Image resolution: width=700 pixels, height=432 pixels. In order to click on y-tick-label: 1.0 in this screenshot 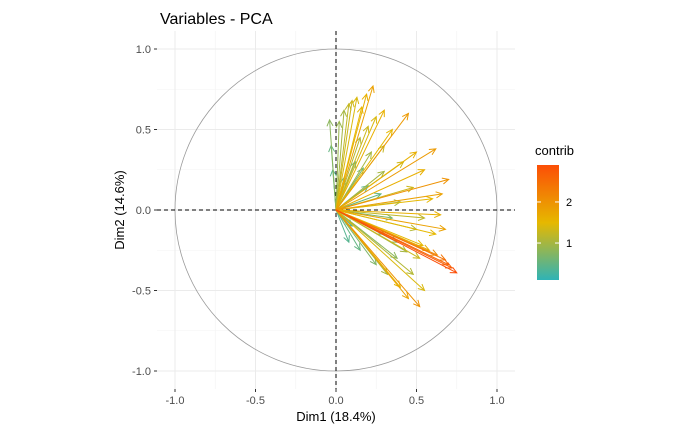, I will do `click(143, 50)`.